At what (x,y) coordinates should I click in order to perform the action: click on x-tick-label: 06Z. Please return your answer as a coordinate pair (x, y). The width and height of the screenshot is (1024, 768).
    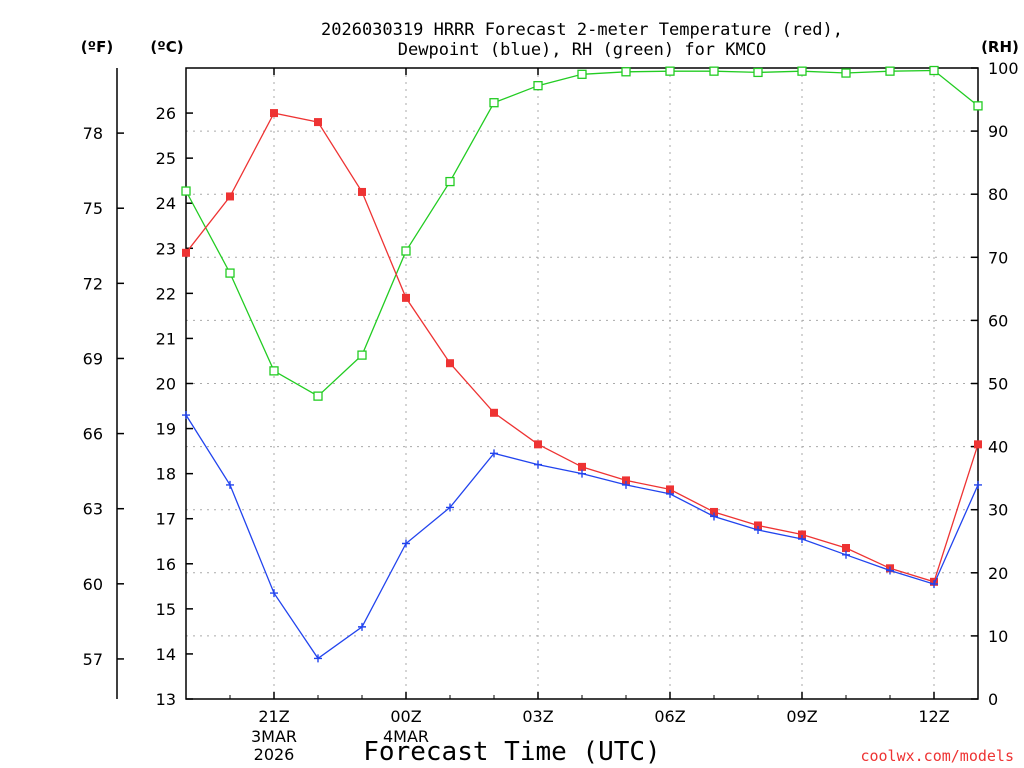
    Looking at the image, I should click on (669, 716).